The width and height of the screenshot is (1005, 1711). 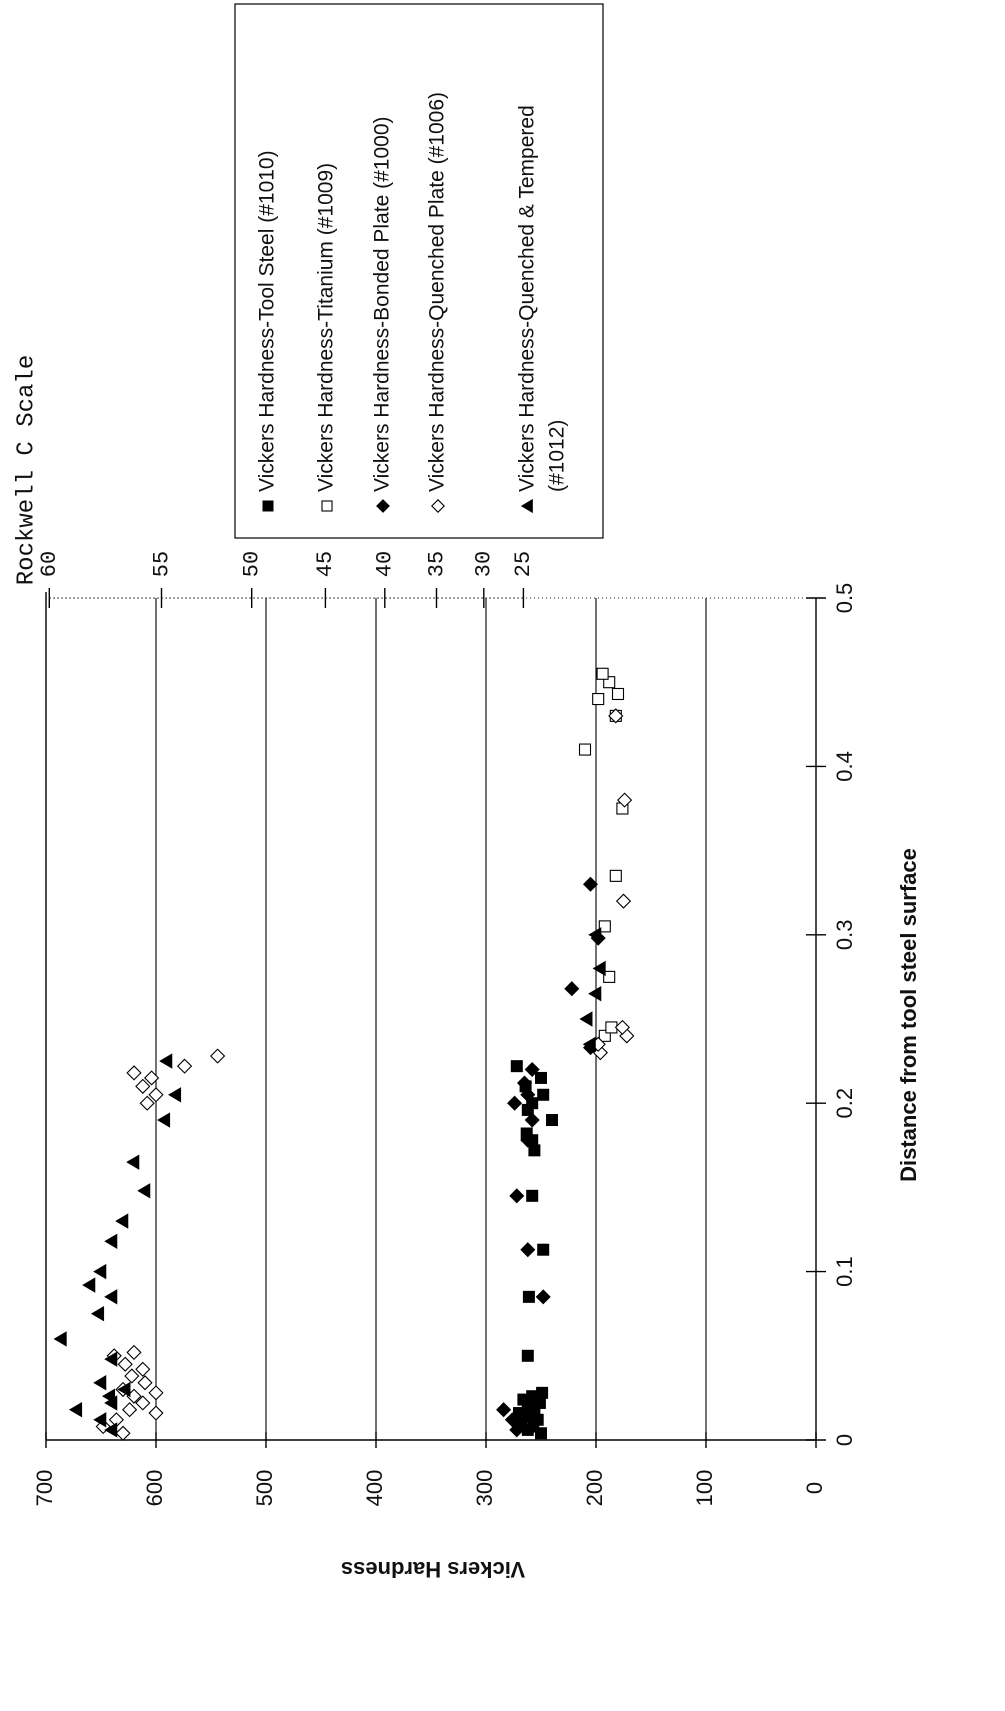 What do you see at coordinates (382, 315) in the screenshot?
I see `legend-entry: Vickers Hardness-Bonded Plate (#1000)` at bounding box center [382, 315].